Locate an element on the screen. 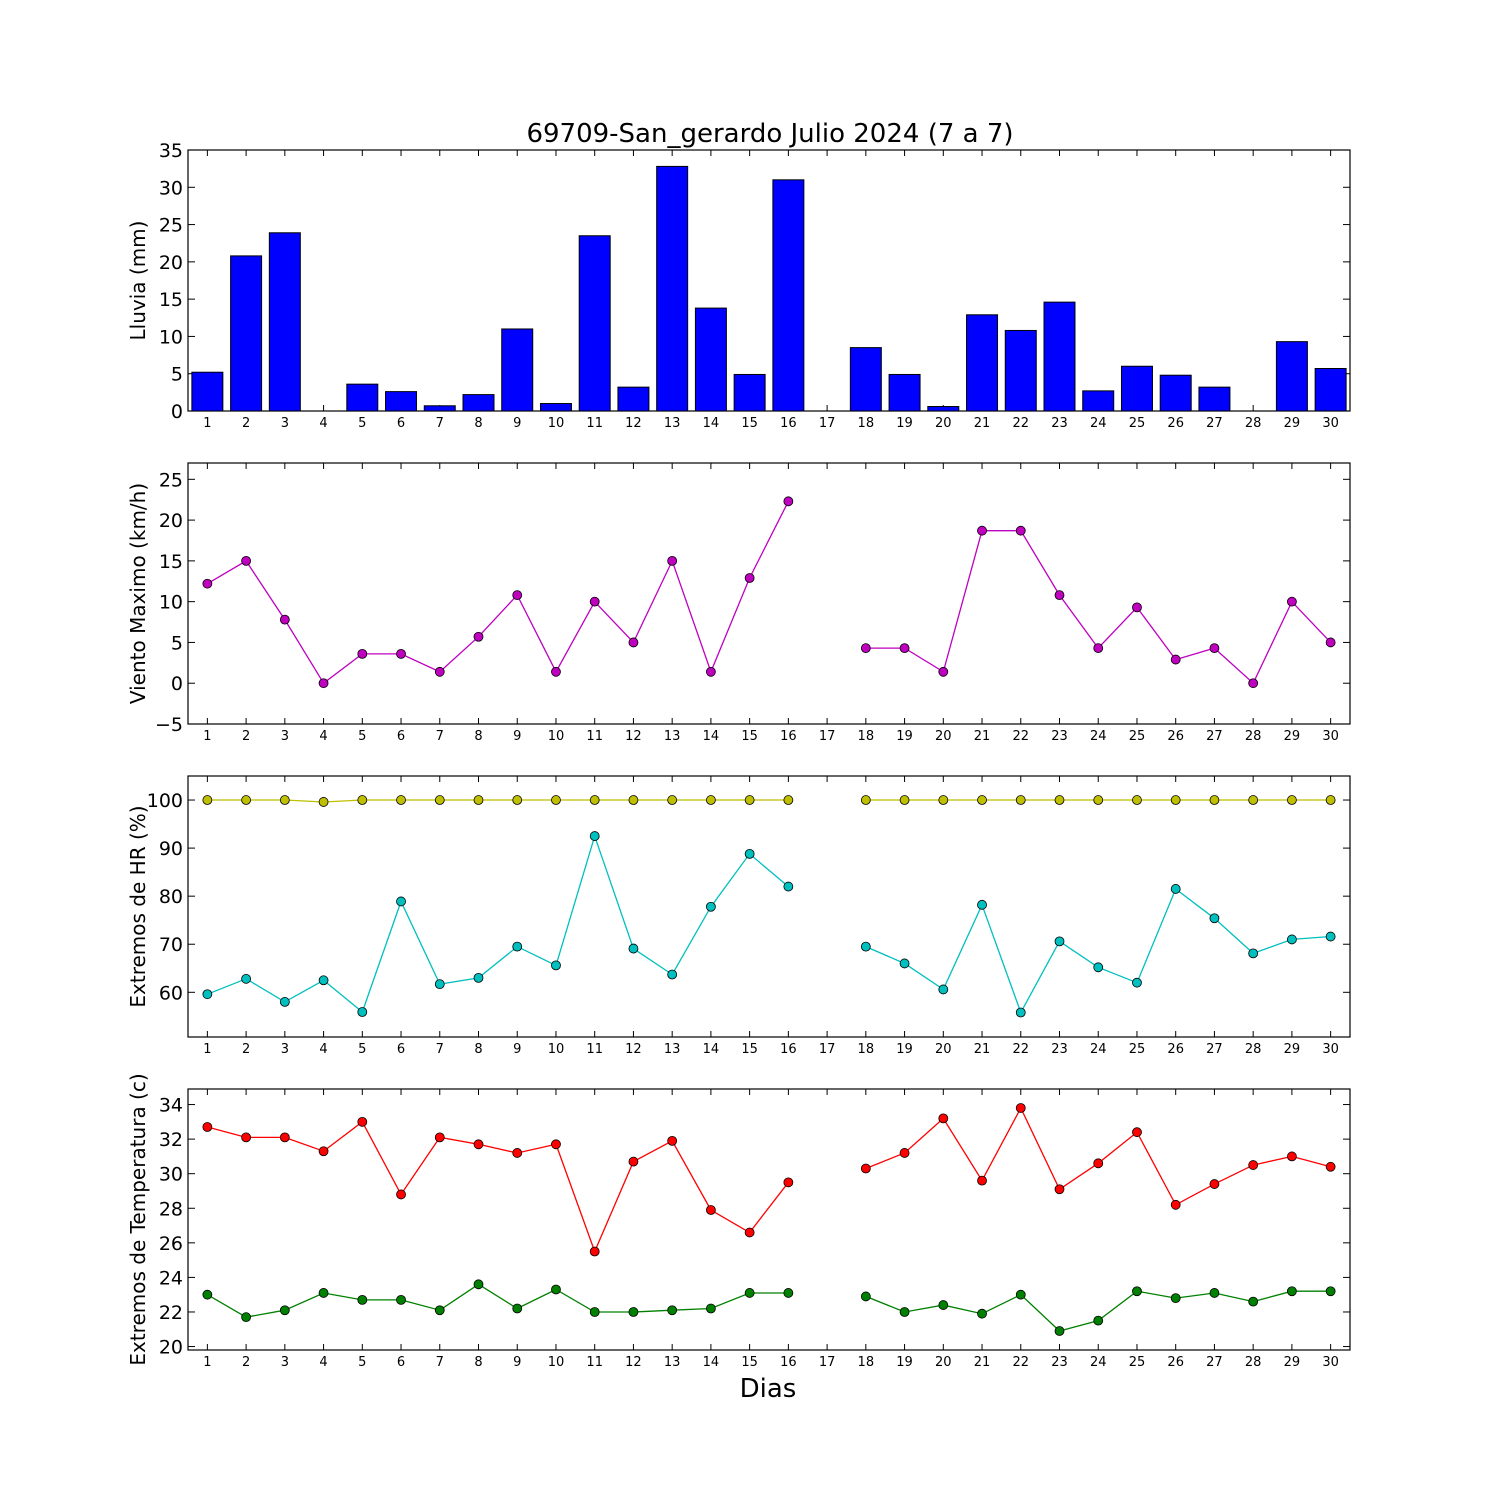  wind-ytick-label: 0 is located at coordinates (177, 684).